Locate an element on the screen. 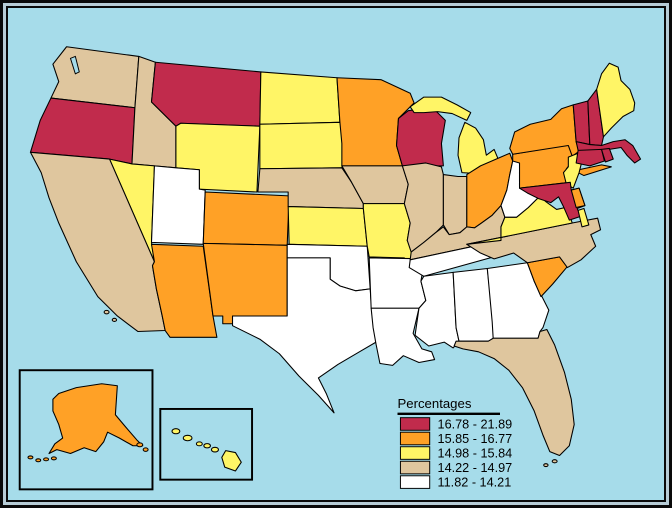 The image size is (672, 508). state-me is located at coordinates (616, 100).